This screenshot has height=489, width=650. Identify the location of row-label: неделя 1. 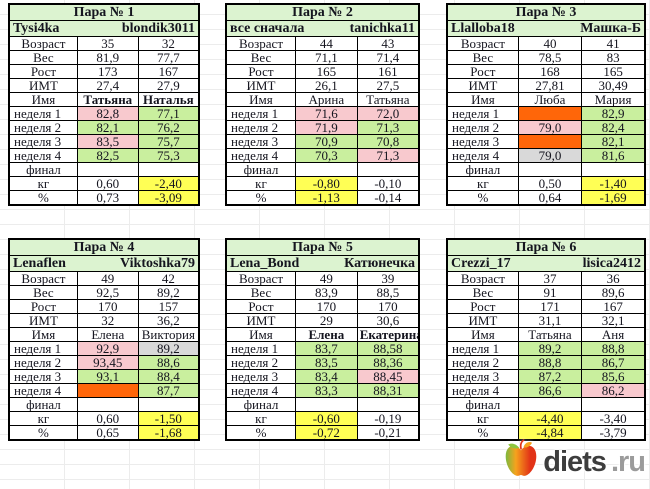
(43, 113).